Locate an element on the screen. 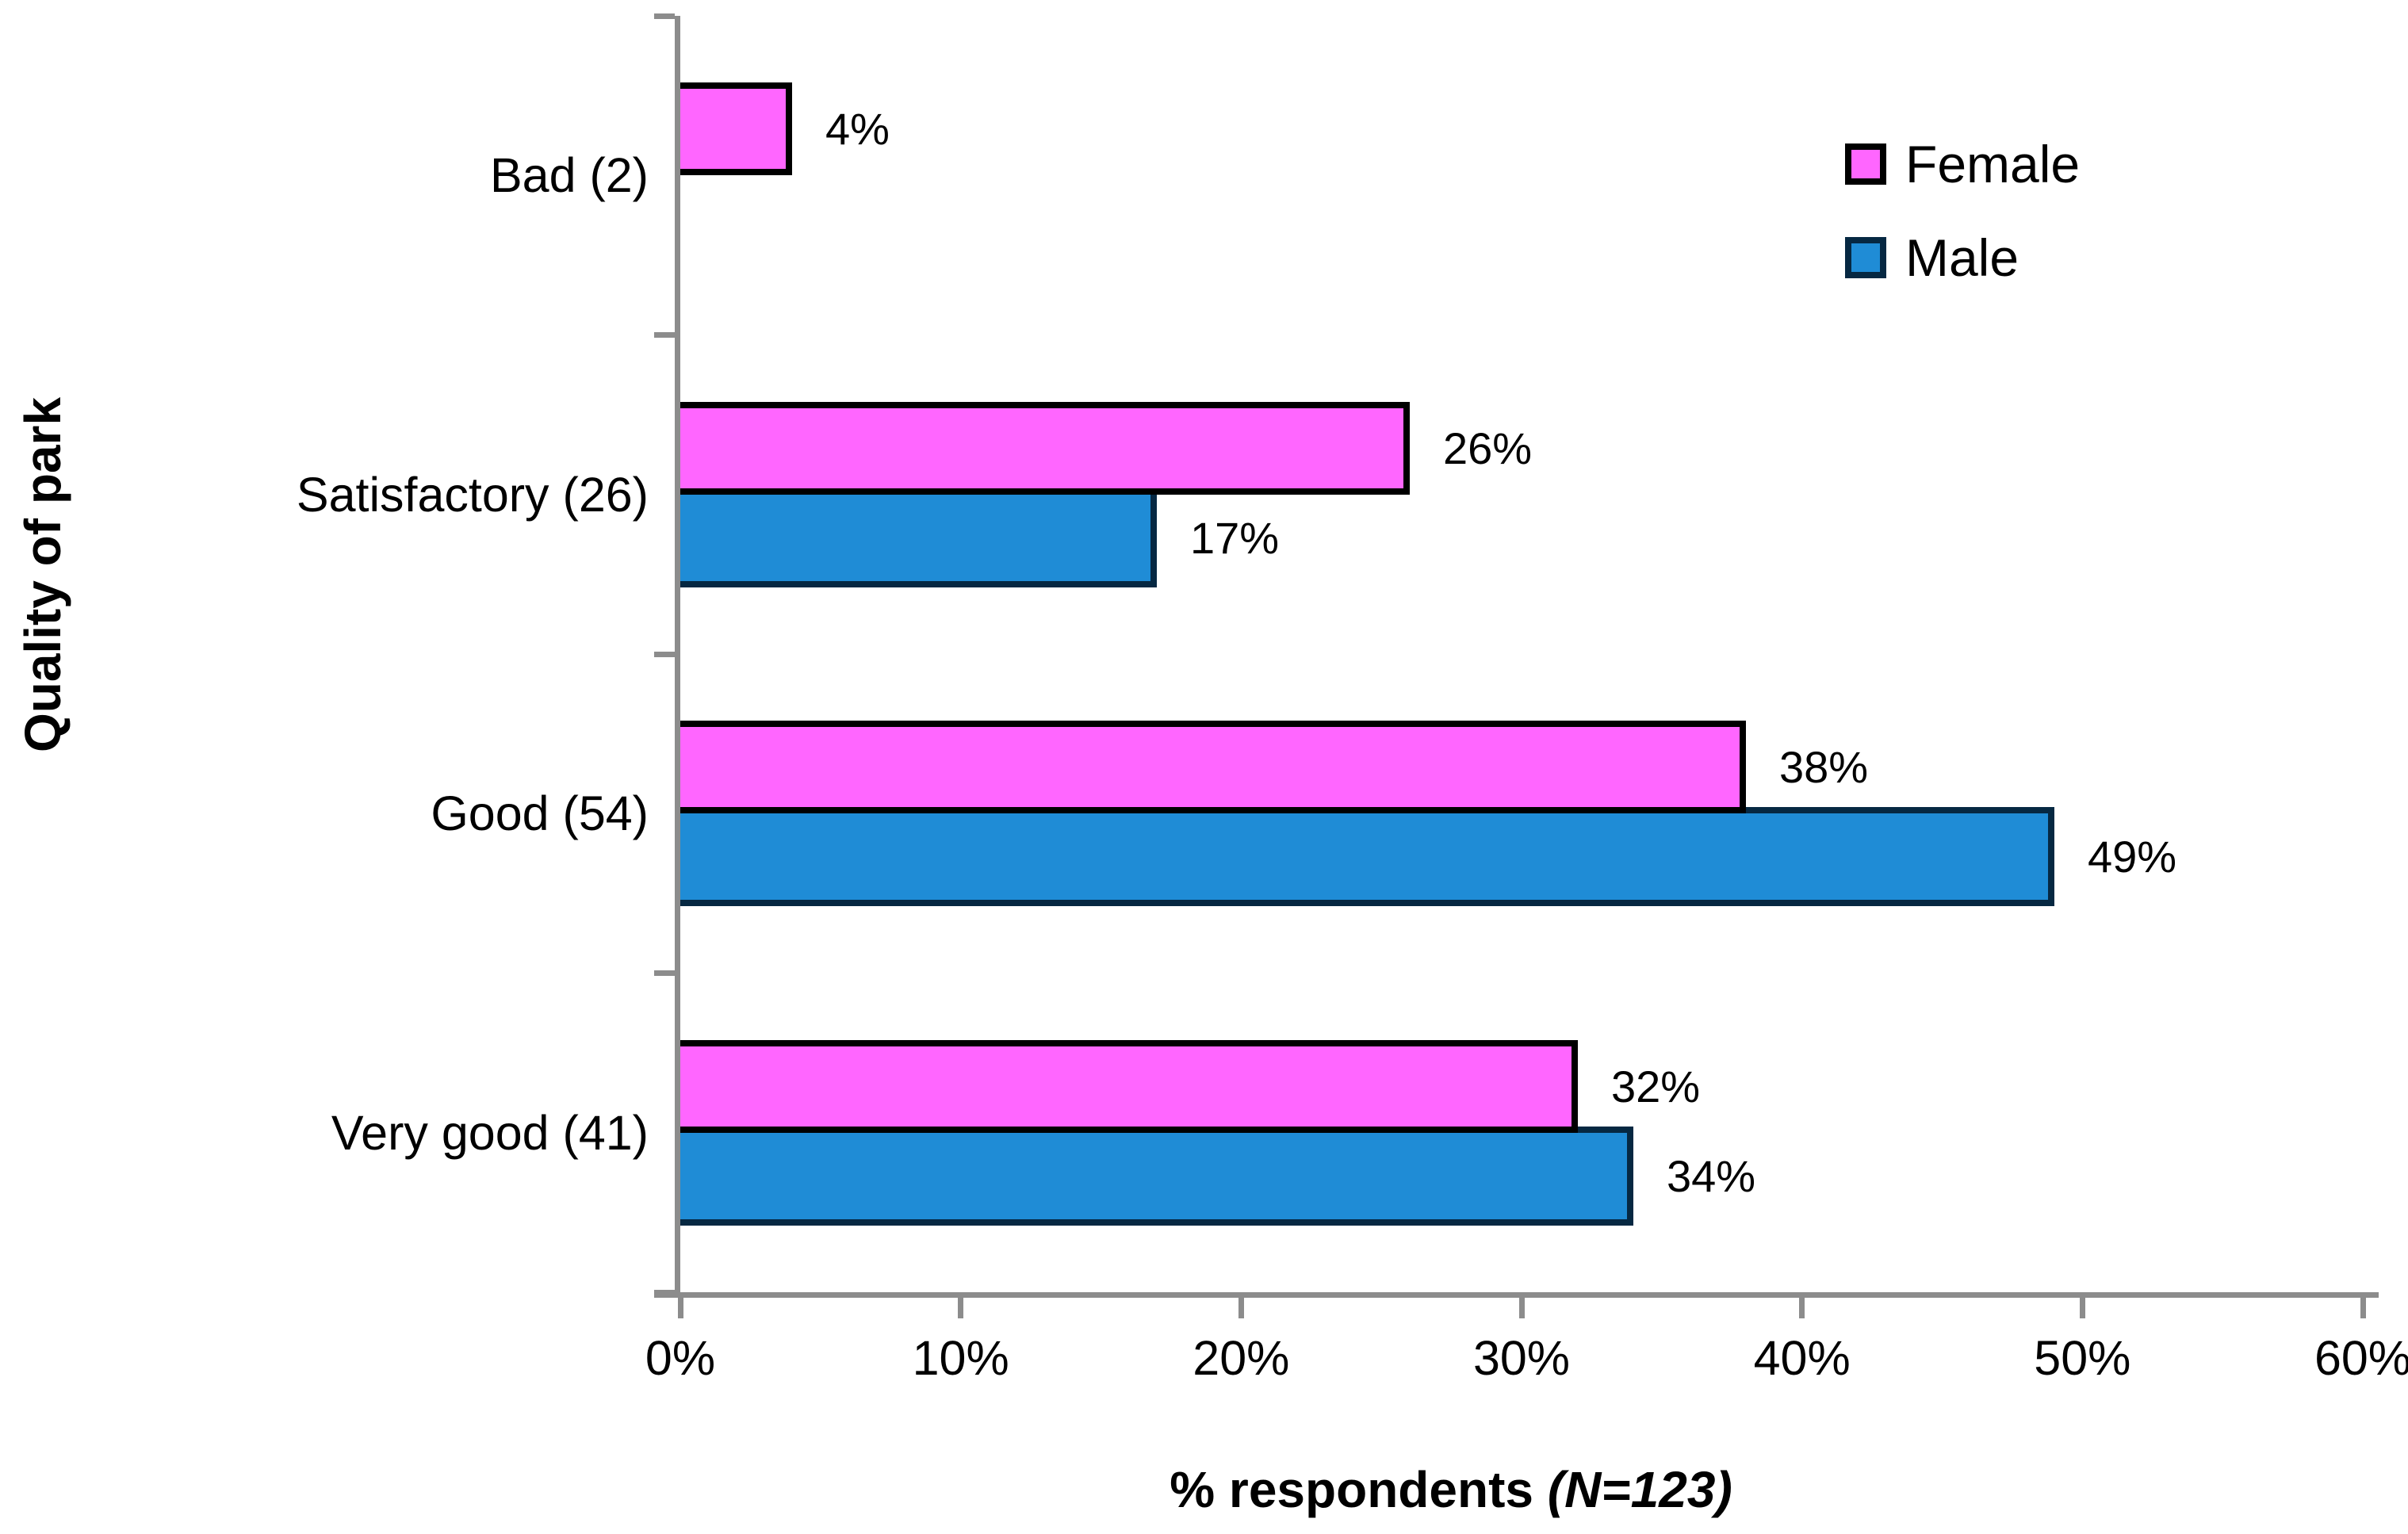 The height and width of the screenshot is (1534, 2408). category-label: Good (54) is located at coordinates (540, 814).